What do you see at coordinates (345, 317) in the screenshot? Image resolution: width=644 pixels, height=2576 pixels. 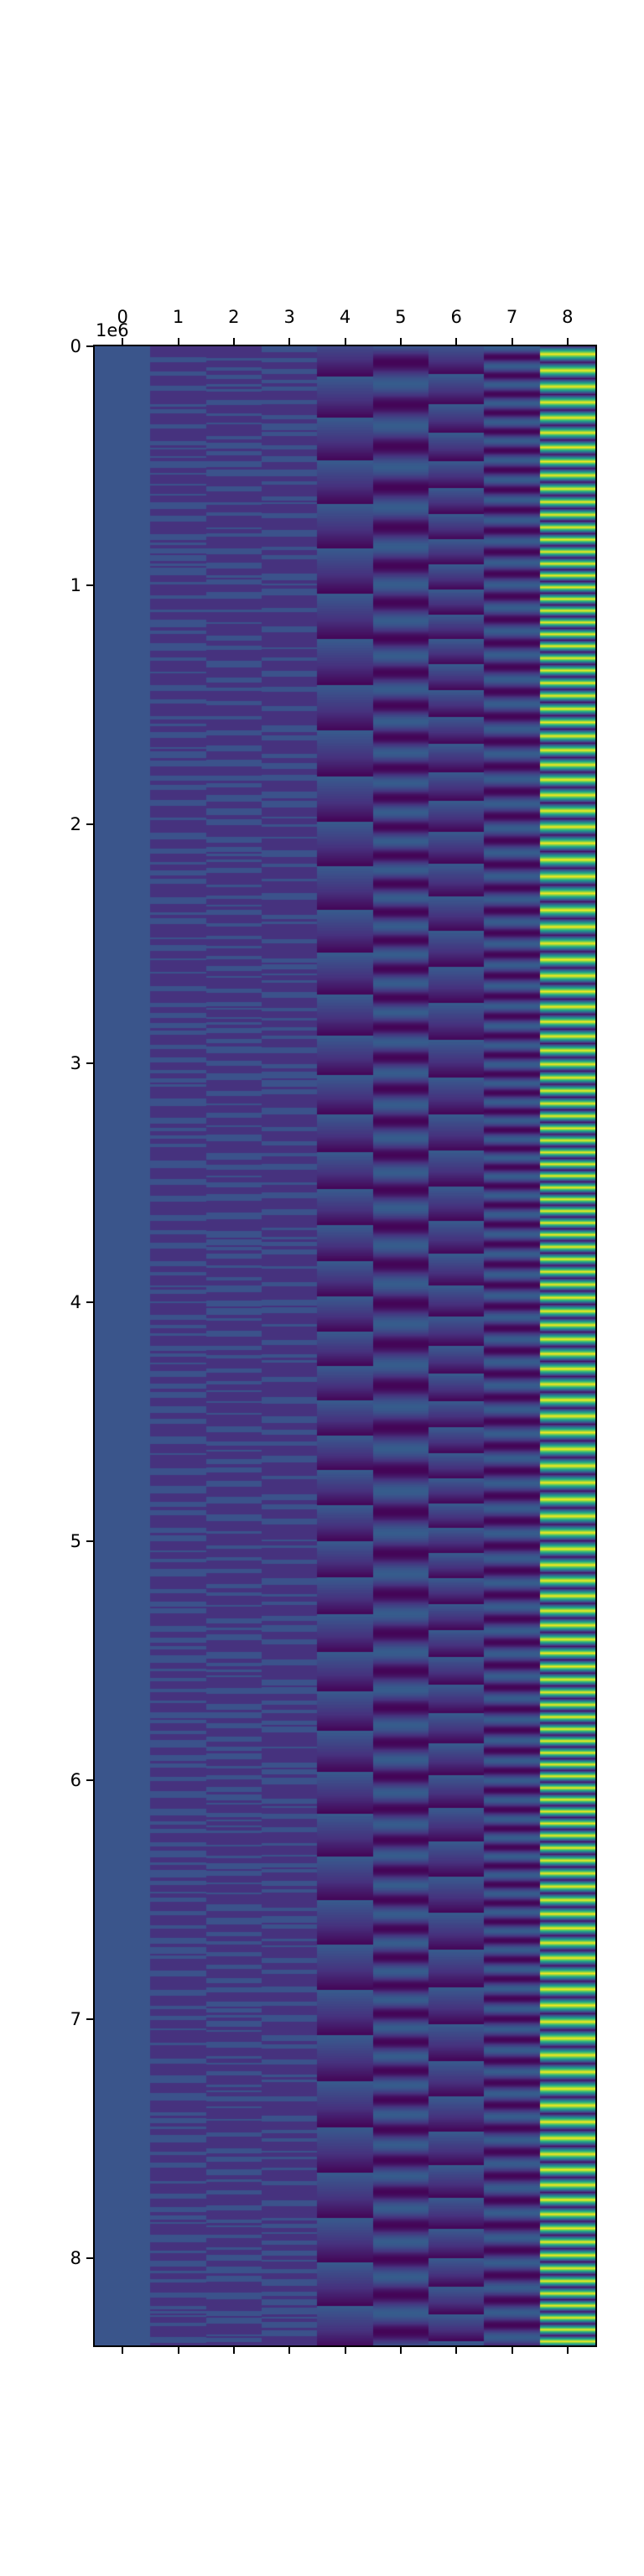 I see `x-tick-label: 4` at bounding box center [345, 317].